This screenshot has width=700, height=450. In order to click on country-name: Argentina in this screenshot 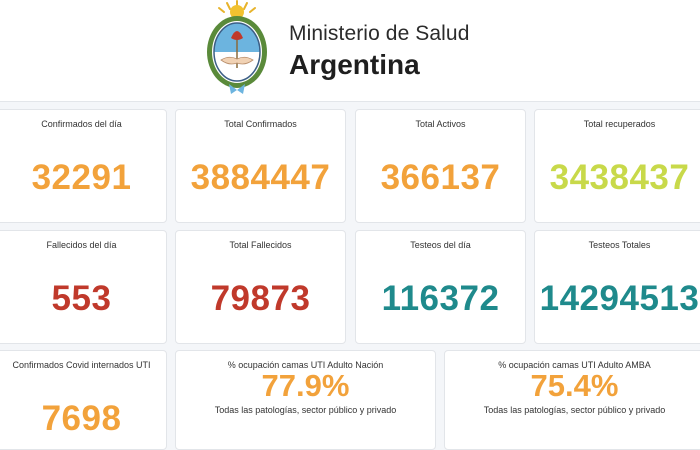, I will do `click(354, 64)`.